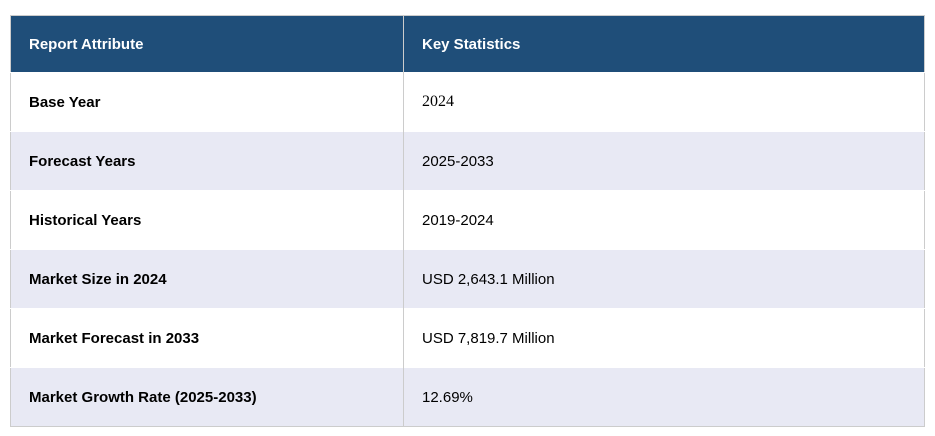  Describe the element at coordinates (207, 220) in the screenshot. I see `attribute-cell: Historical Years` at that location.